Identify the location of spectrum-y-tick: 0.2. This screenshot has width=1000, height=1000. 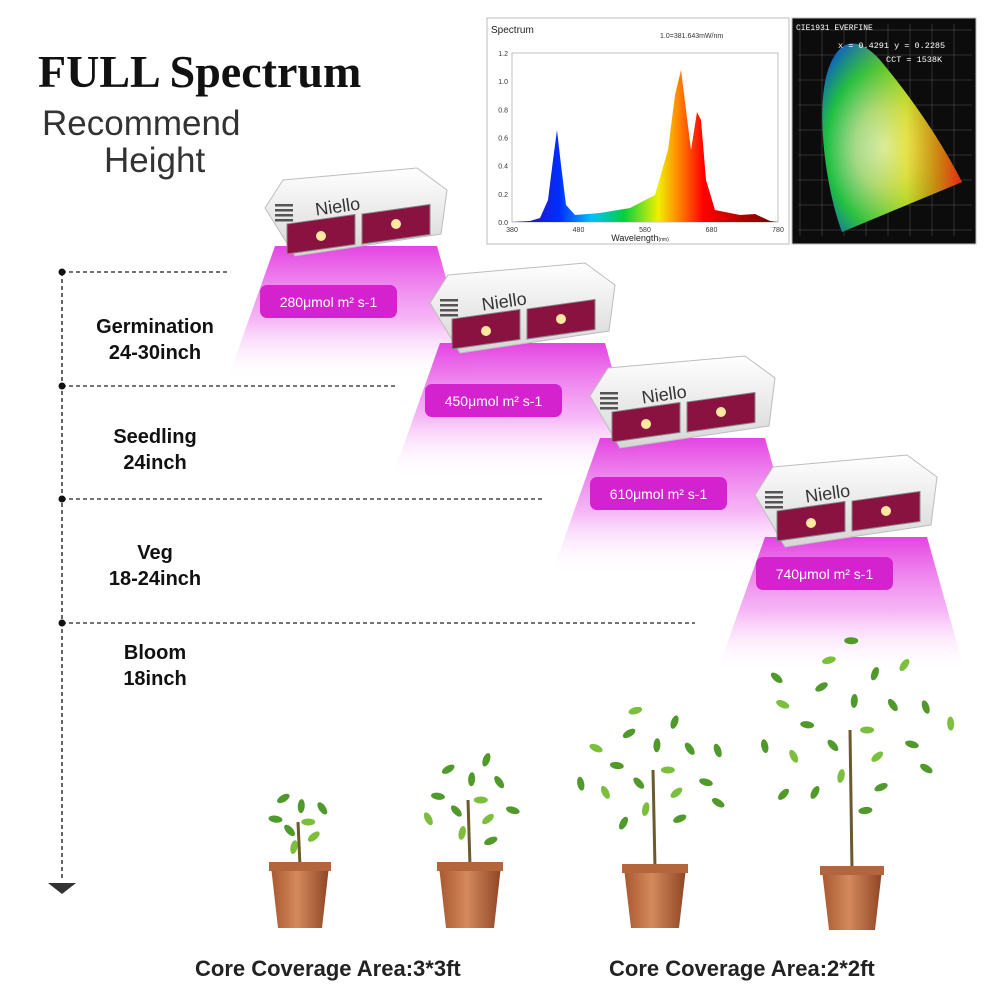
(503, 195).